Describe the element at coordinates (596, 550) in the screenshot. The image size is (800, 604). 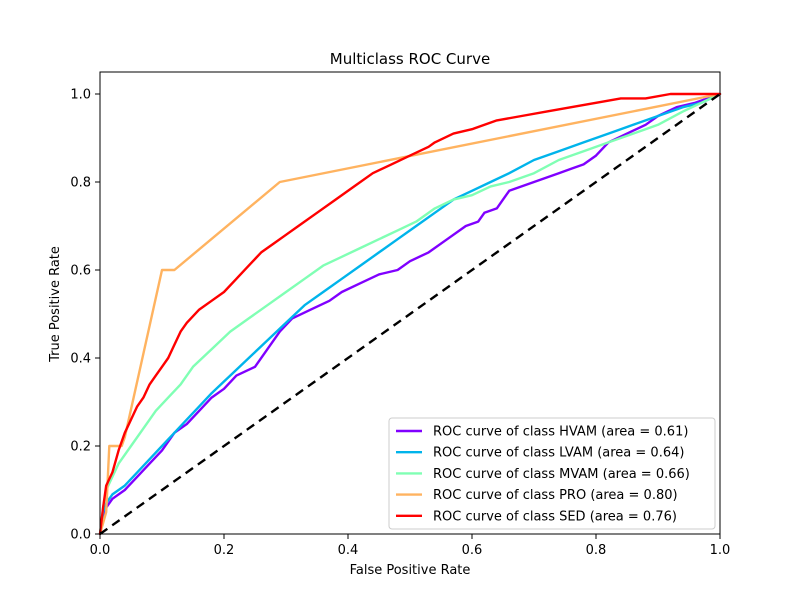
I see `x-tick-label-4: 0.8` at that location.